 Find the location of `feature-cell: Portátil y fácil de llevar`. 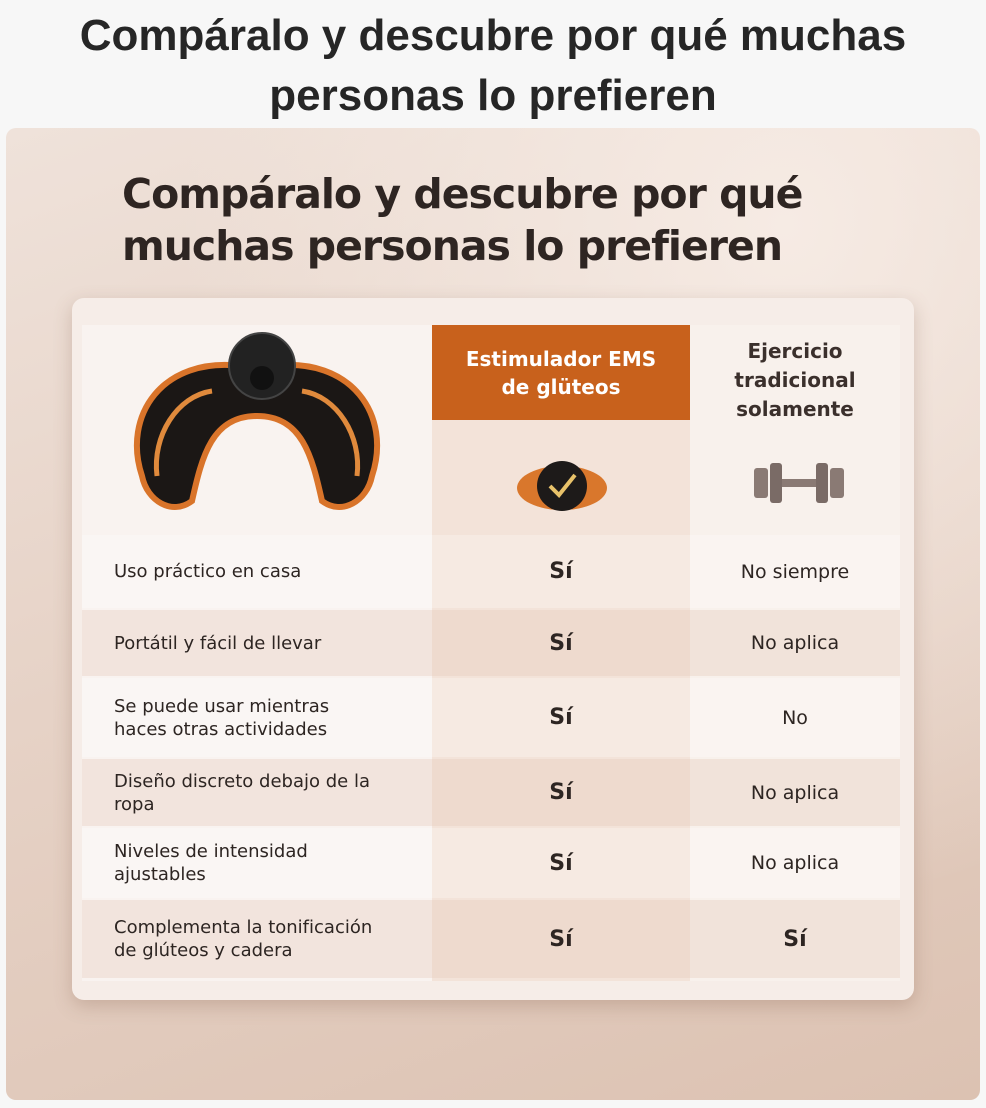

feature-cell: Portátil y fácil de llevar is located at coordinates (257, 643).